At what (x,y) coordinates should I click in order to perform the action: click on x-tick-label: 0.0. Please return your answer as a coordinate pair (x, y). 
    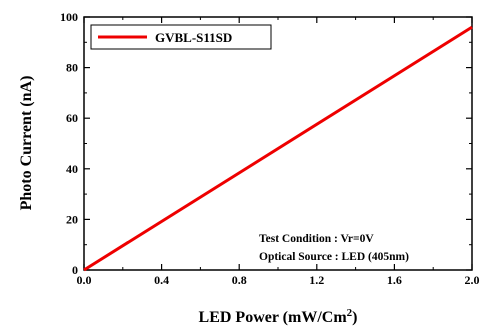
    Looking at the image, I should click on (84, 280).